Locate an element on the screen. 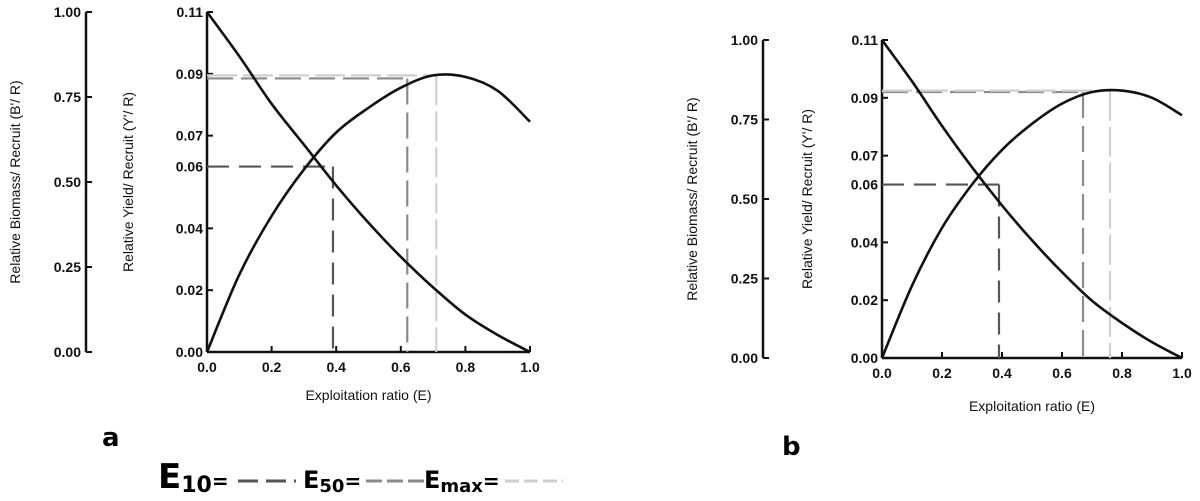 The image size is (1200, 501). legend: E10= E50= Emax= is located at coordinates (360, 477).